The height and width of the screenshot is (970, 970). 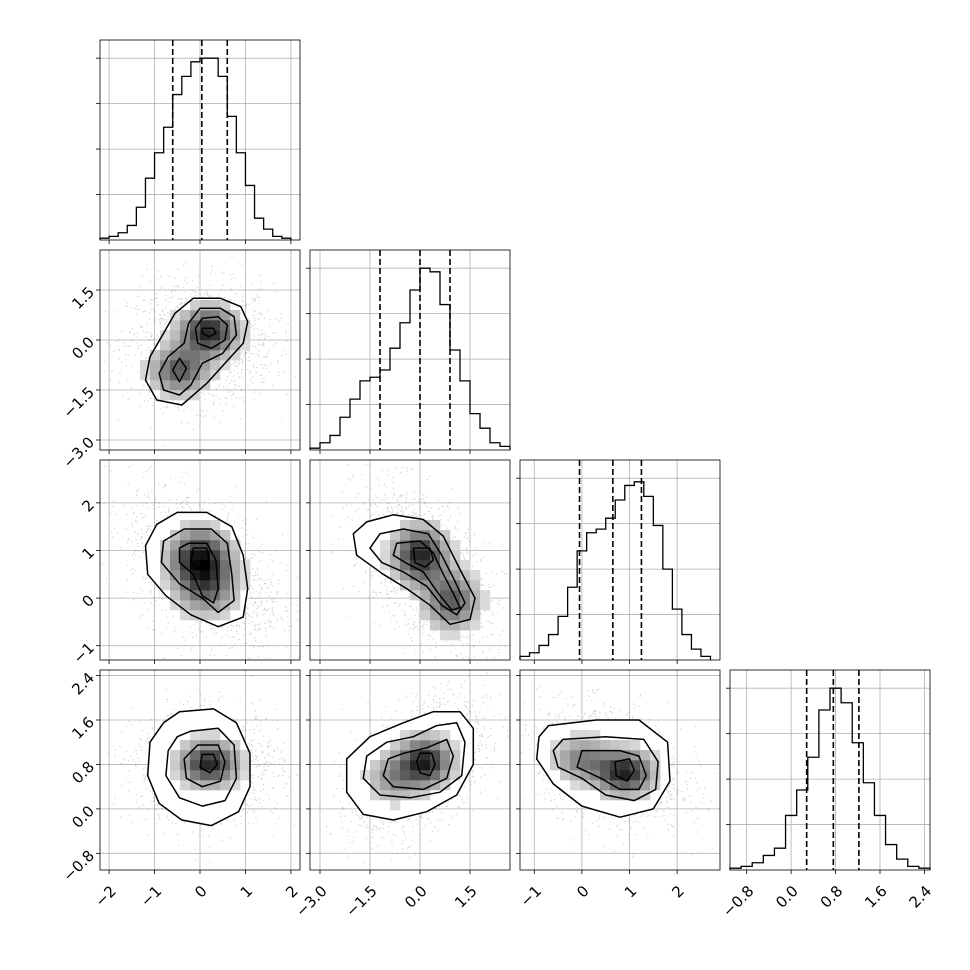 I want to click on x-tick-label: 2, so click(x=291, y=891).